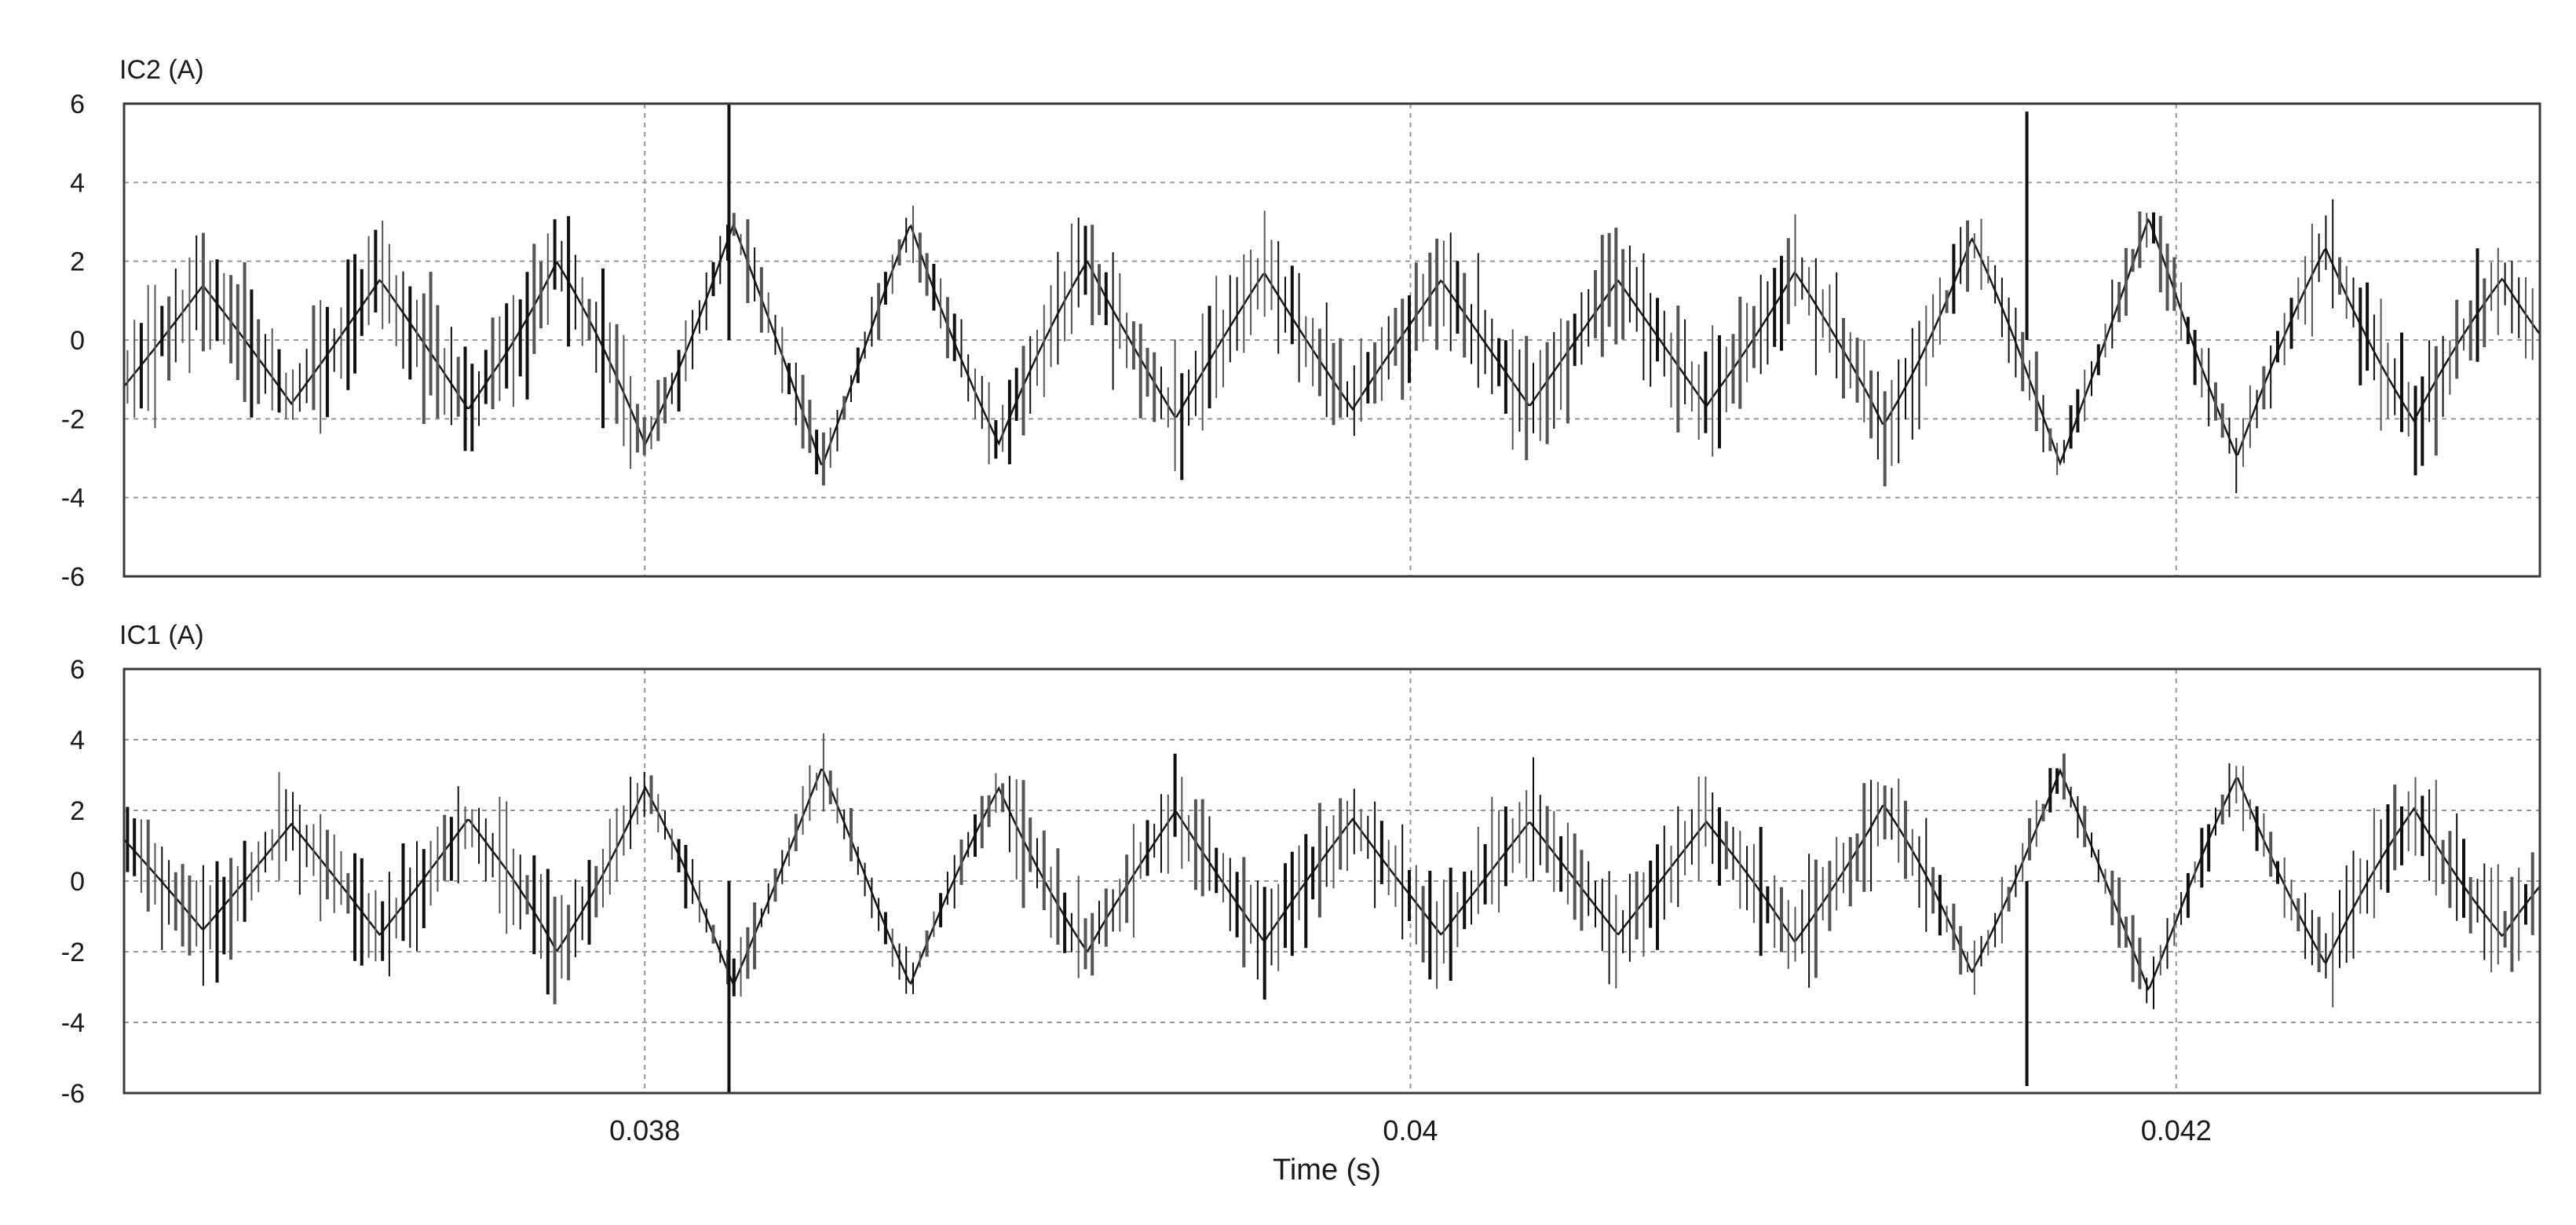 The image size is (2576, 1225). I want to click on ic1-y-ticks: 6 4 2 0 -2 -4 -6, so click(73, 882).